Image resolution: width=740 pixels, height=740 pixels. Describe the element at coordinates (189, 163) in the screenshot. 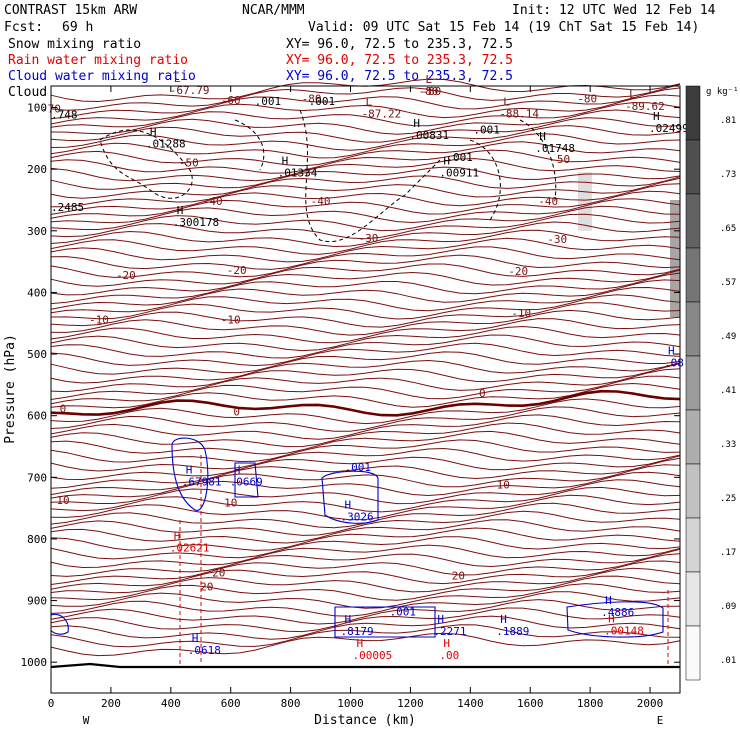

I see `isotherm-label: -50` at that location.